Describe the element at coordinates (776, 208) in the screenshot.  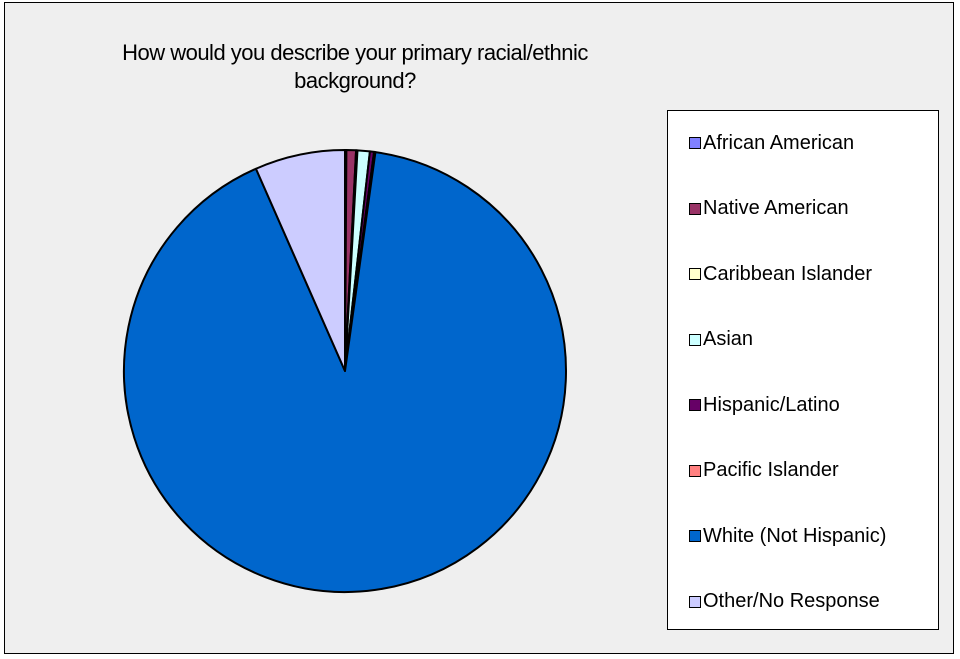
I see `legend-label: Native American` at that location.